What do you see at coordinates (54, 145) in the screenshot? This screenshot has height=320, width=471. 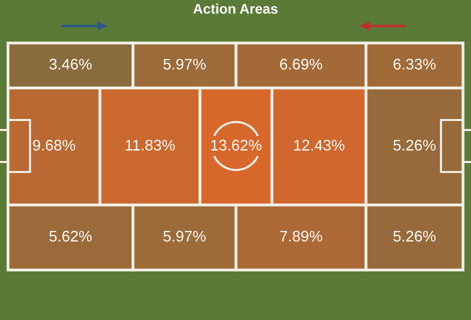 I see `data-label: 9.68%` at bounding box center [54, 145].